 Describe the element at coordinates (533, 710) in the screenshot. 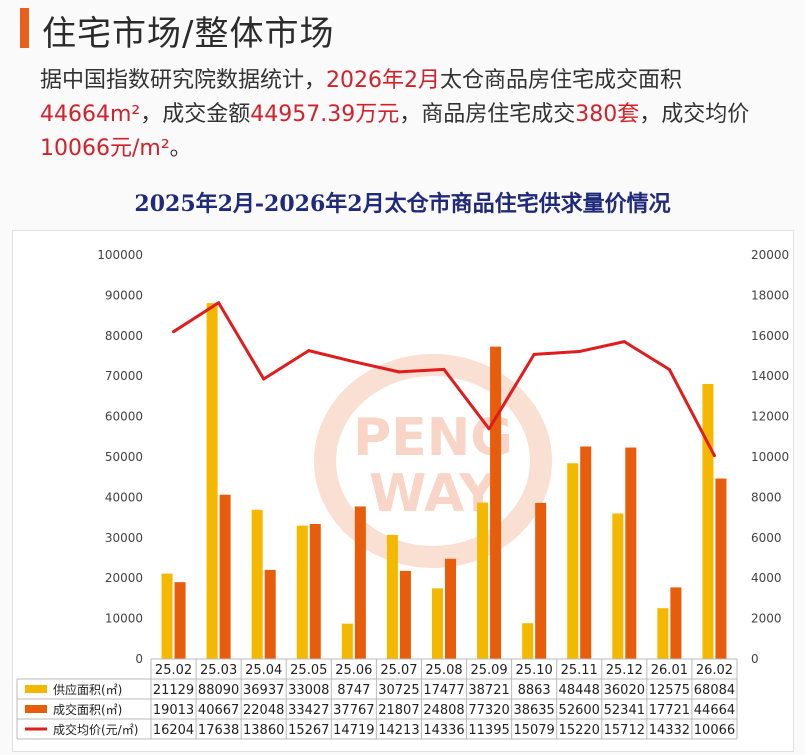

I see `data-table-cell: 38635` at that location.